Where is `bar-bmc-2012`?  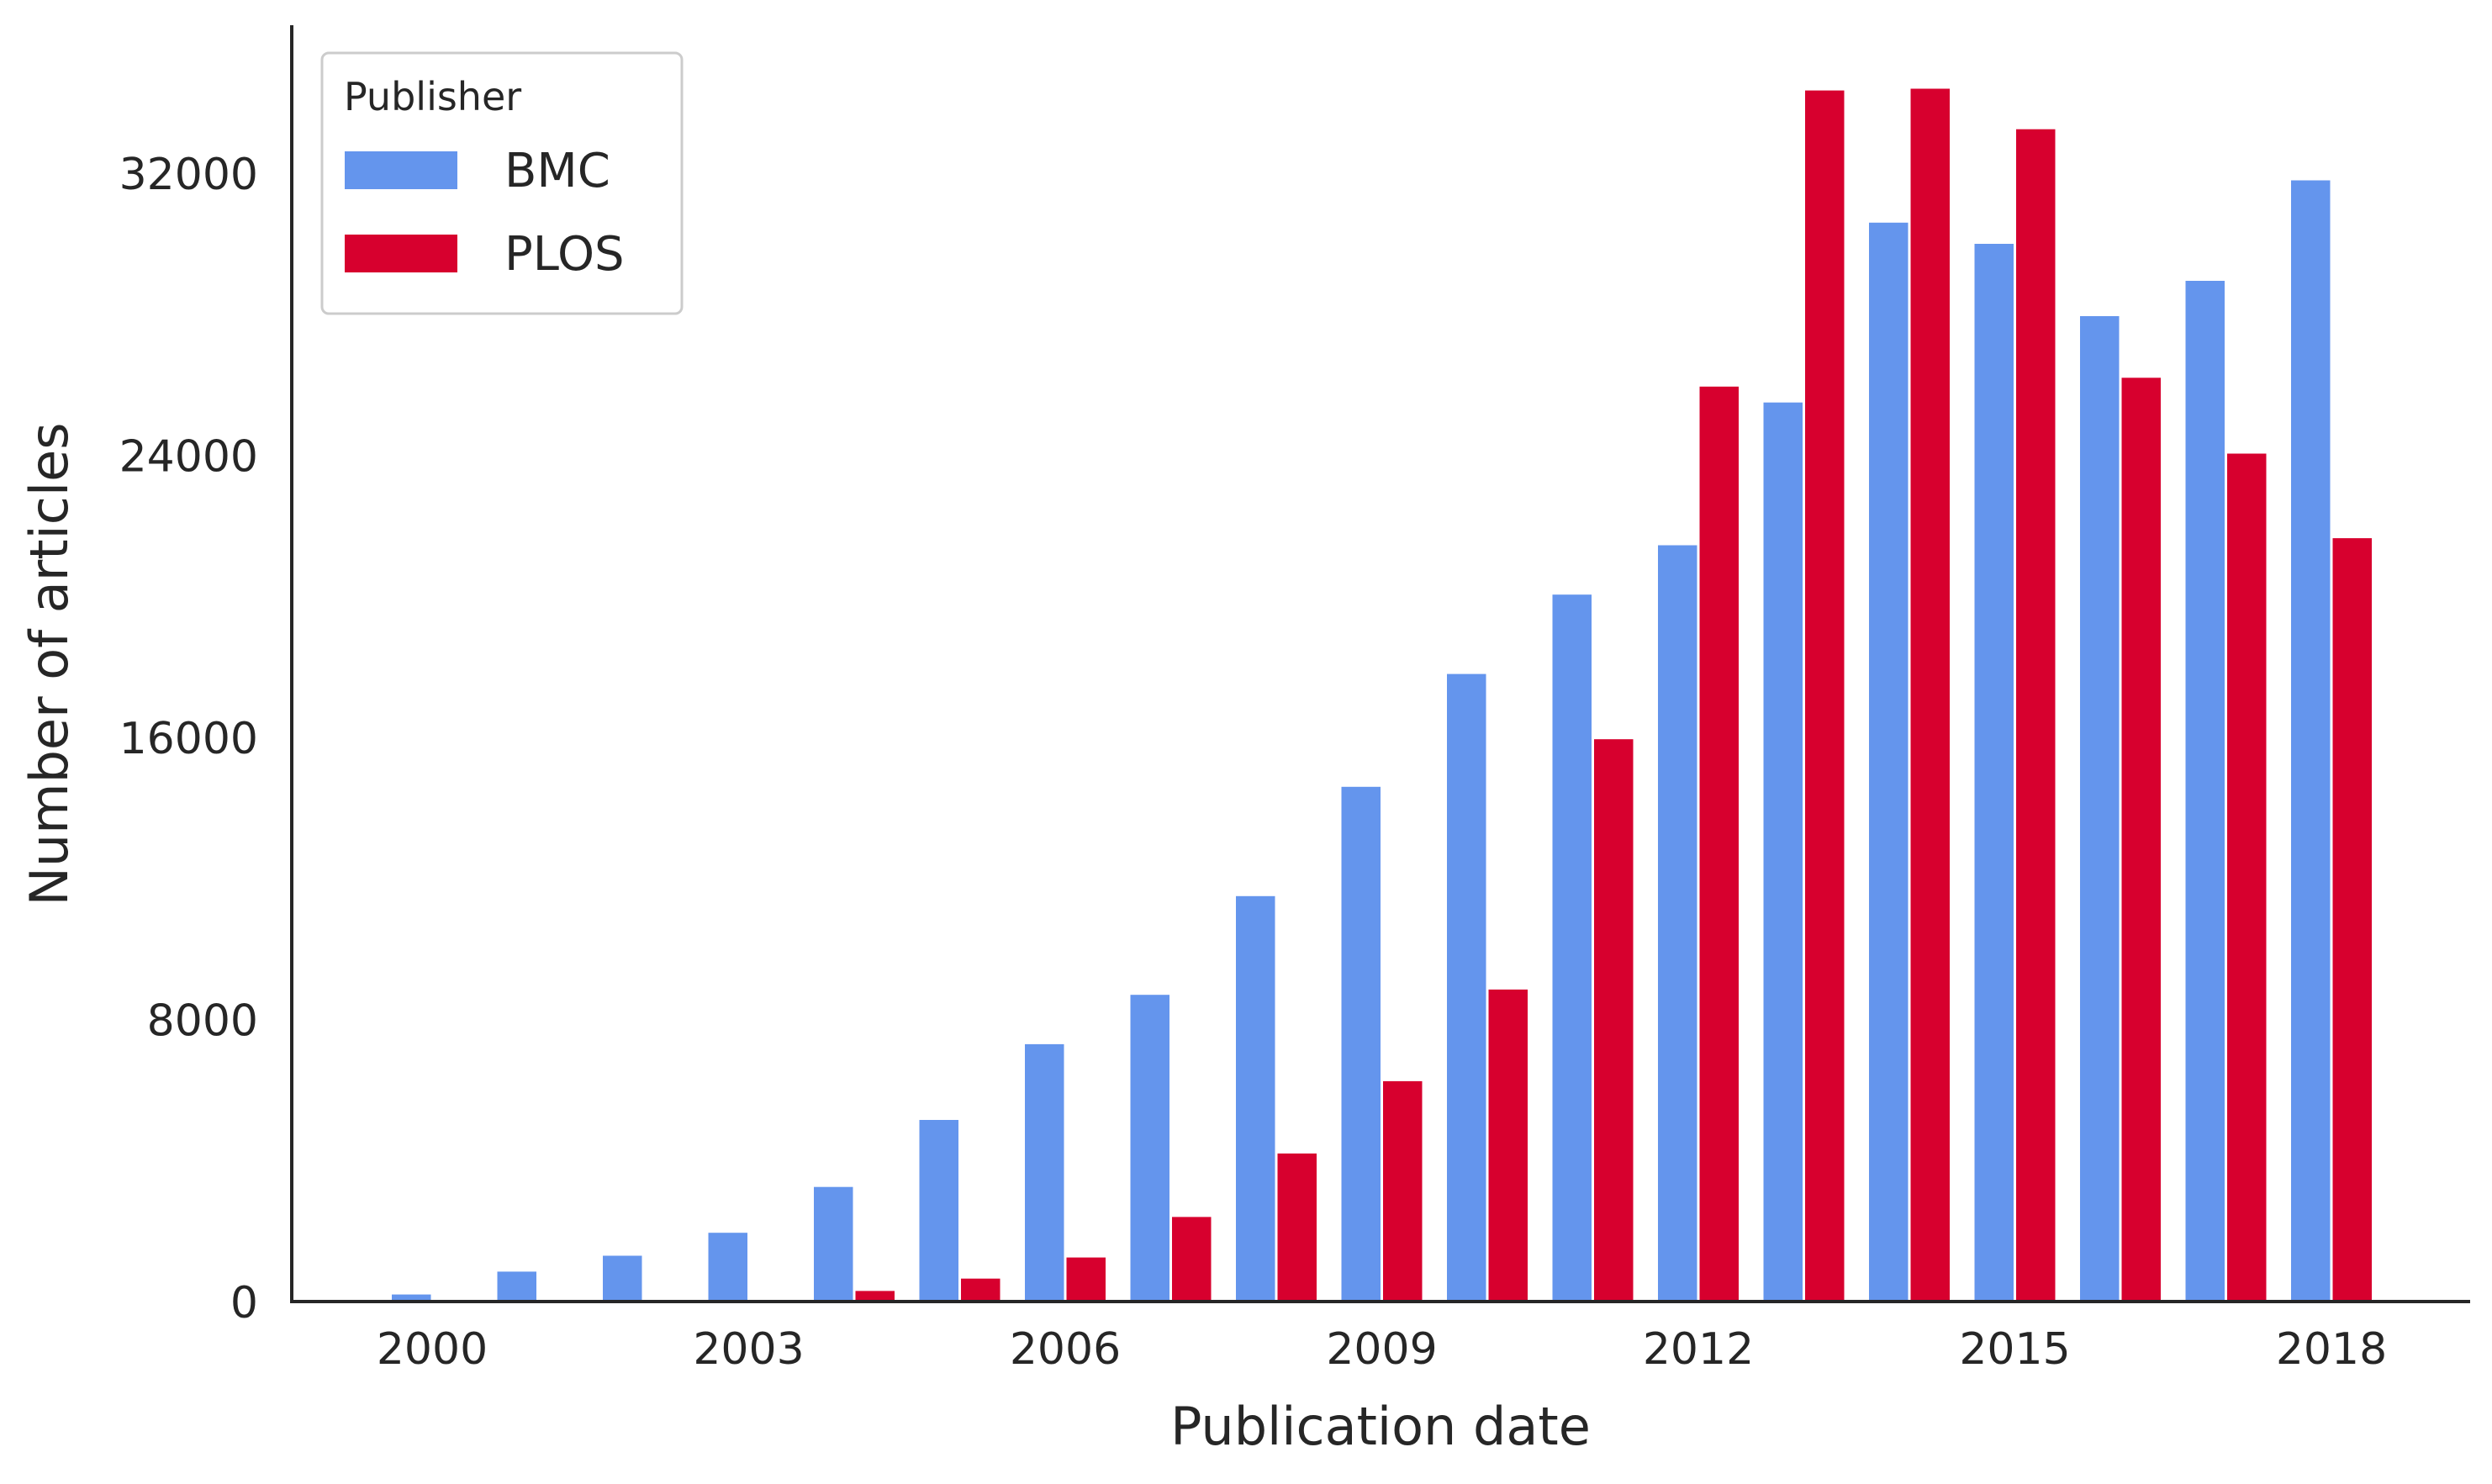 bar-bmc-2012 is located at coordinates (1677, 923).